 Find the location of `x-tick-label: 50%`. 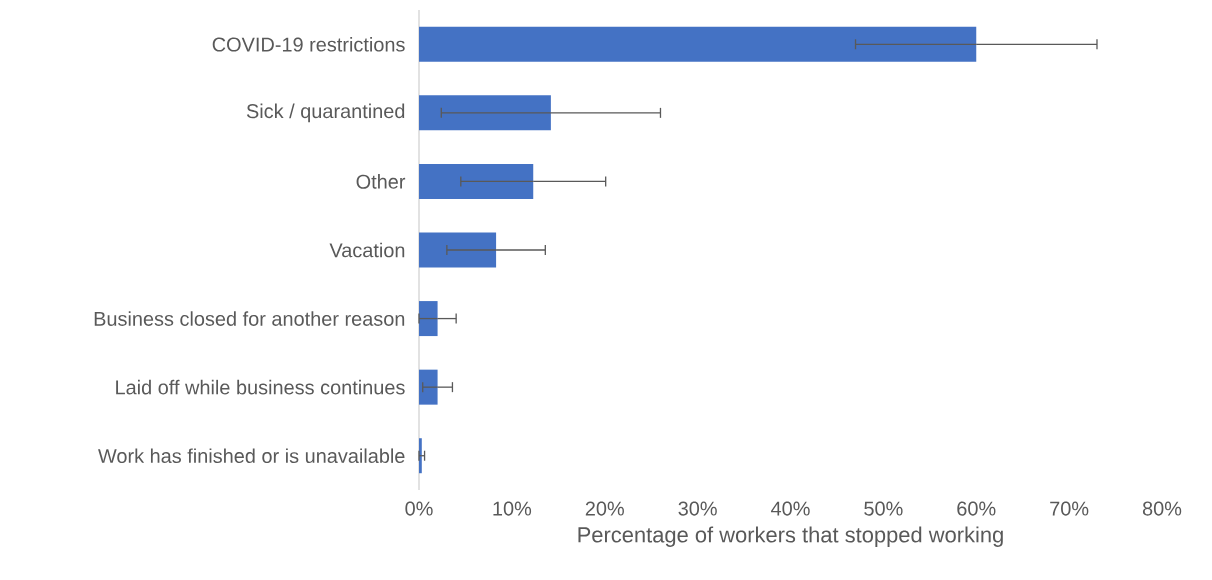

x-tick-label: 50% is located at coordinates (883, 508).